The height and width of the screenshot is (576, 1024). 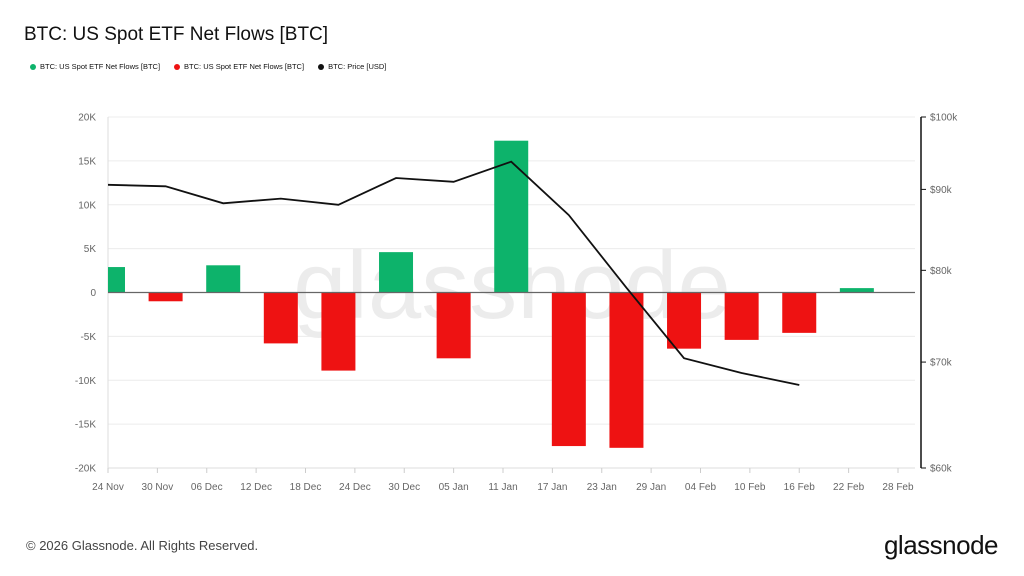 I want to click on x-tick-label: 22 Feb, so click(x=849, y=487).